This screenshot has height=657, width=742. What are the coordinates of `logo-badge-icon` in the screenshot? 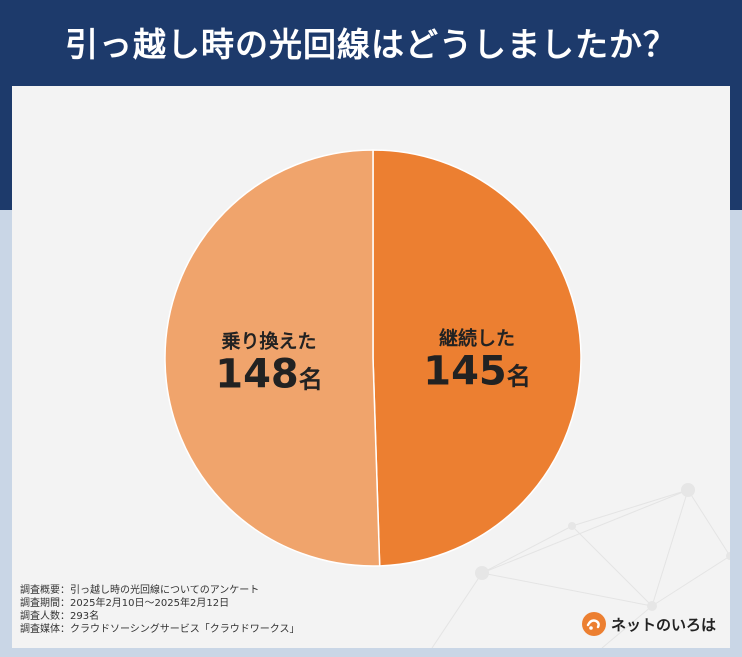 It's located at (593, 624).